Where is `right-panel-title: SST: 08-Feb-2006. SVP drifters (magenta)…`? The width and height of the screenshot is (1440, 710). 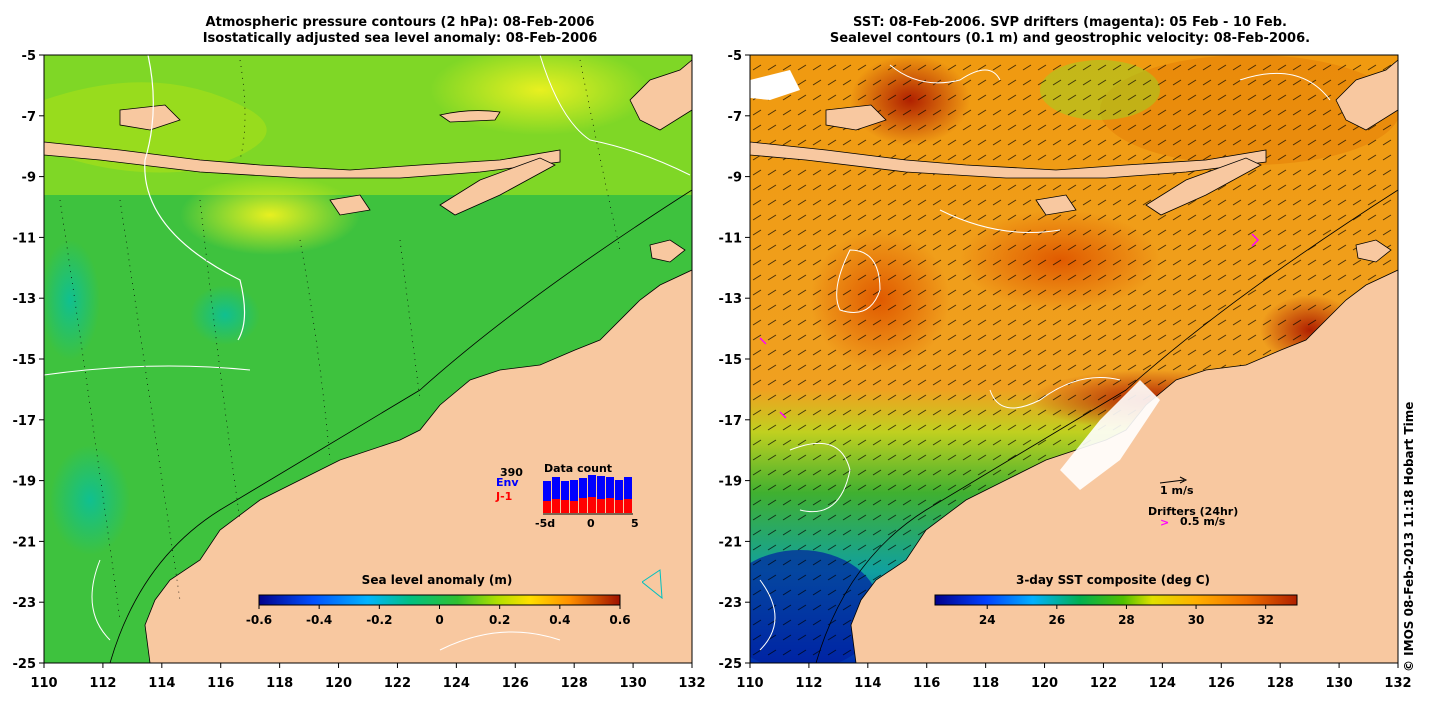
right-panel-title: SST: 08-Feb-2006. SVP drifters (magenta)… is located at coordinates (1070, 31).